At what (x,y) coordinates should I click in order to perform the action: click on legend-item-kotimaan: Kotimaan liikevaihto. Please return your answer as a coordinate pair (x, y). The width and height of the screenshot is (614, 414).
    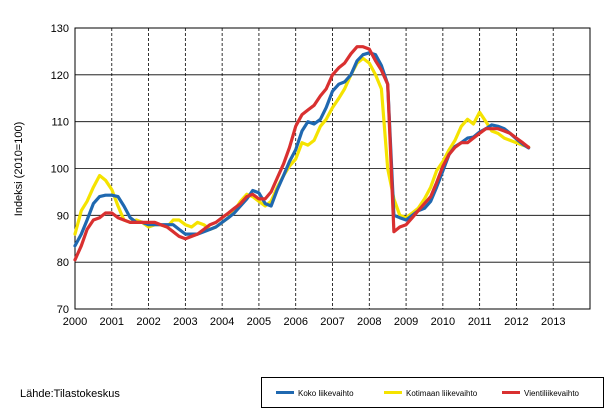
    Looking at the image, I should click on (430, 394).